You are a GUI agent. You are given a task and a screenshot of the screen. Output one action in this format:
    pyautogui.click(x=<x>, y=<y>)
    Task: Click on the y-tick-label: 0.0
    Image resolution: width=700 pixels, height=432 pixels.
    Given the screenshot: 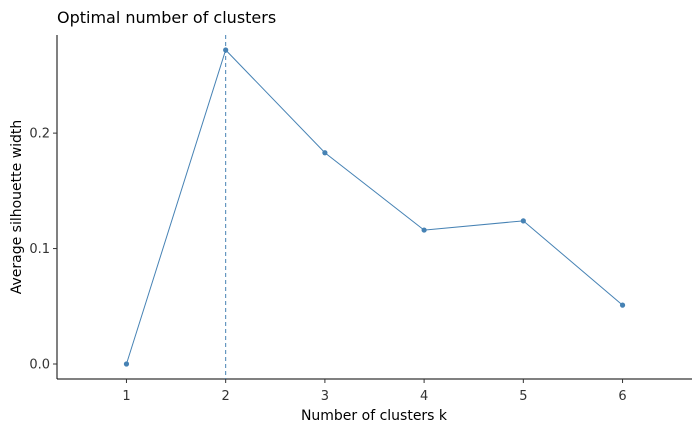 What is the action you would take?
    pyautogui.click(x=39, y=364)
    